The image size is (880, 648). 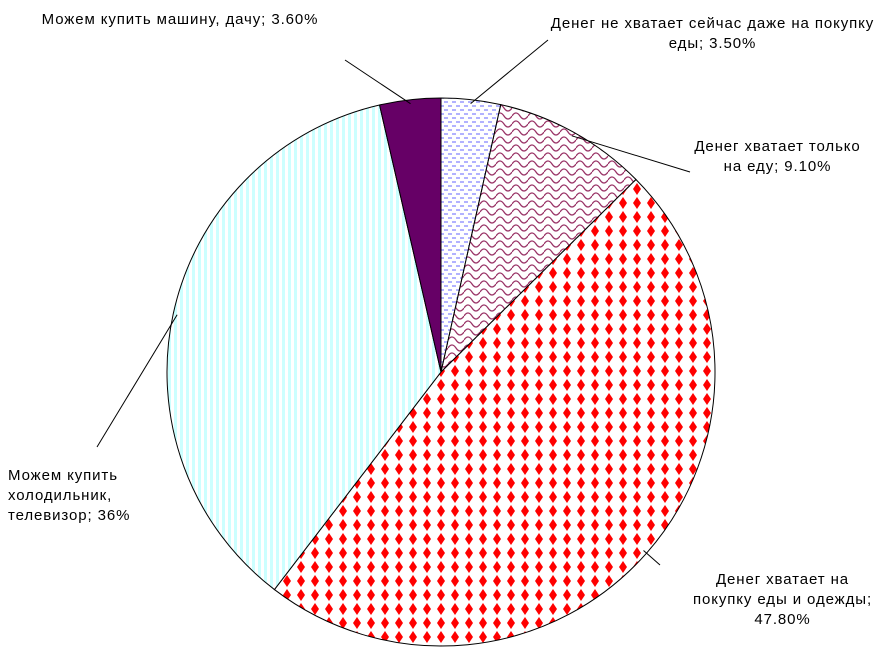 I want to click on slice-label: Денег хватает только на еду; 9.10%, so click(x=777, y=157).